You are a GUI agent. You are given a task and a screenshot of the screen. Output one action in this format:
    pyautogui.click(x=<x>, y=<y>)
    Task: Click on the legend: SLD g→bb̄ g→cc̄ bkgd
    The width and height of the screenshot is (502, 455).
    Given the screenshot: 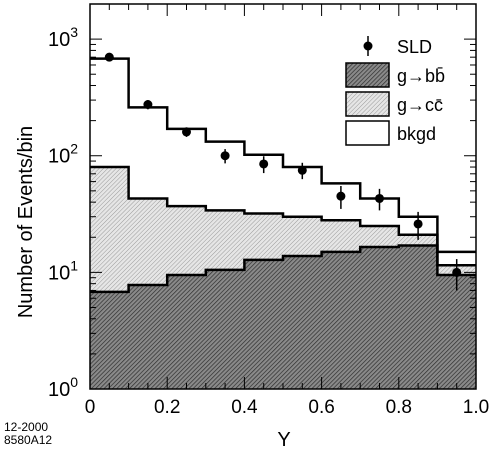 What is the action you would take?
    pyautogui.click(x=395, y=91)
    